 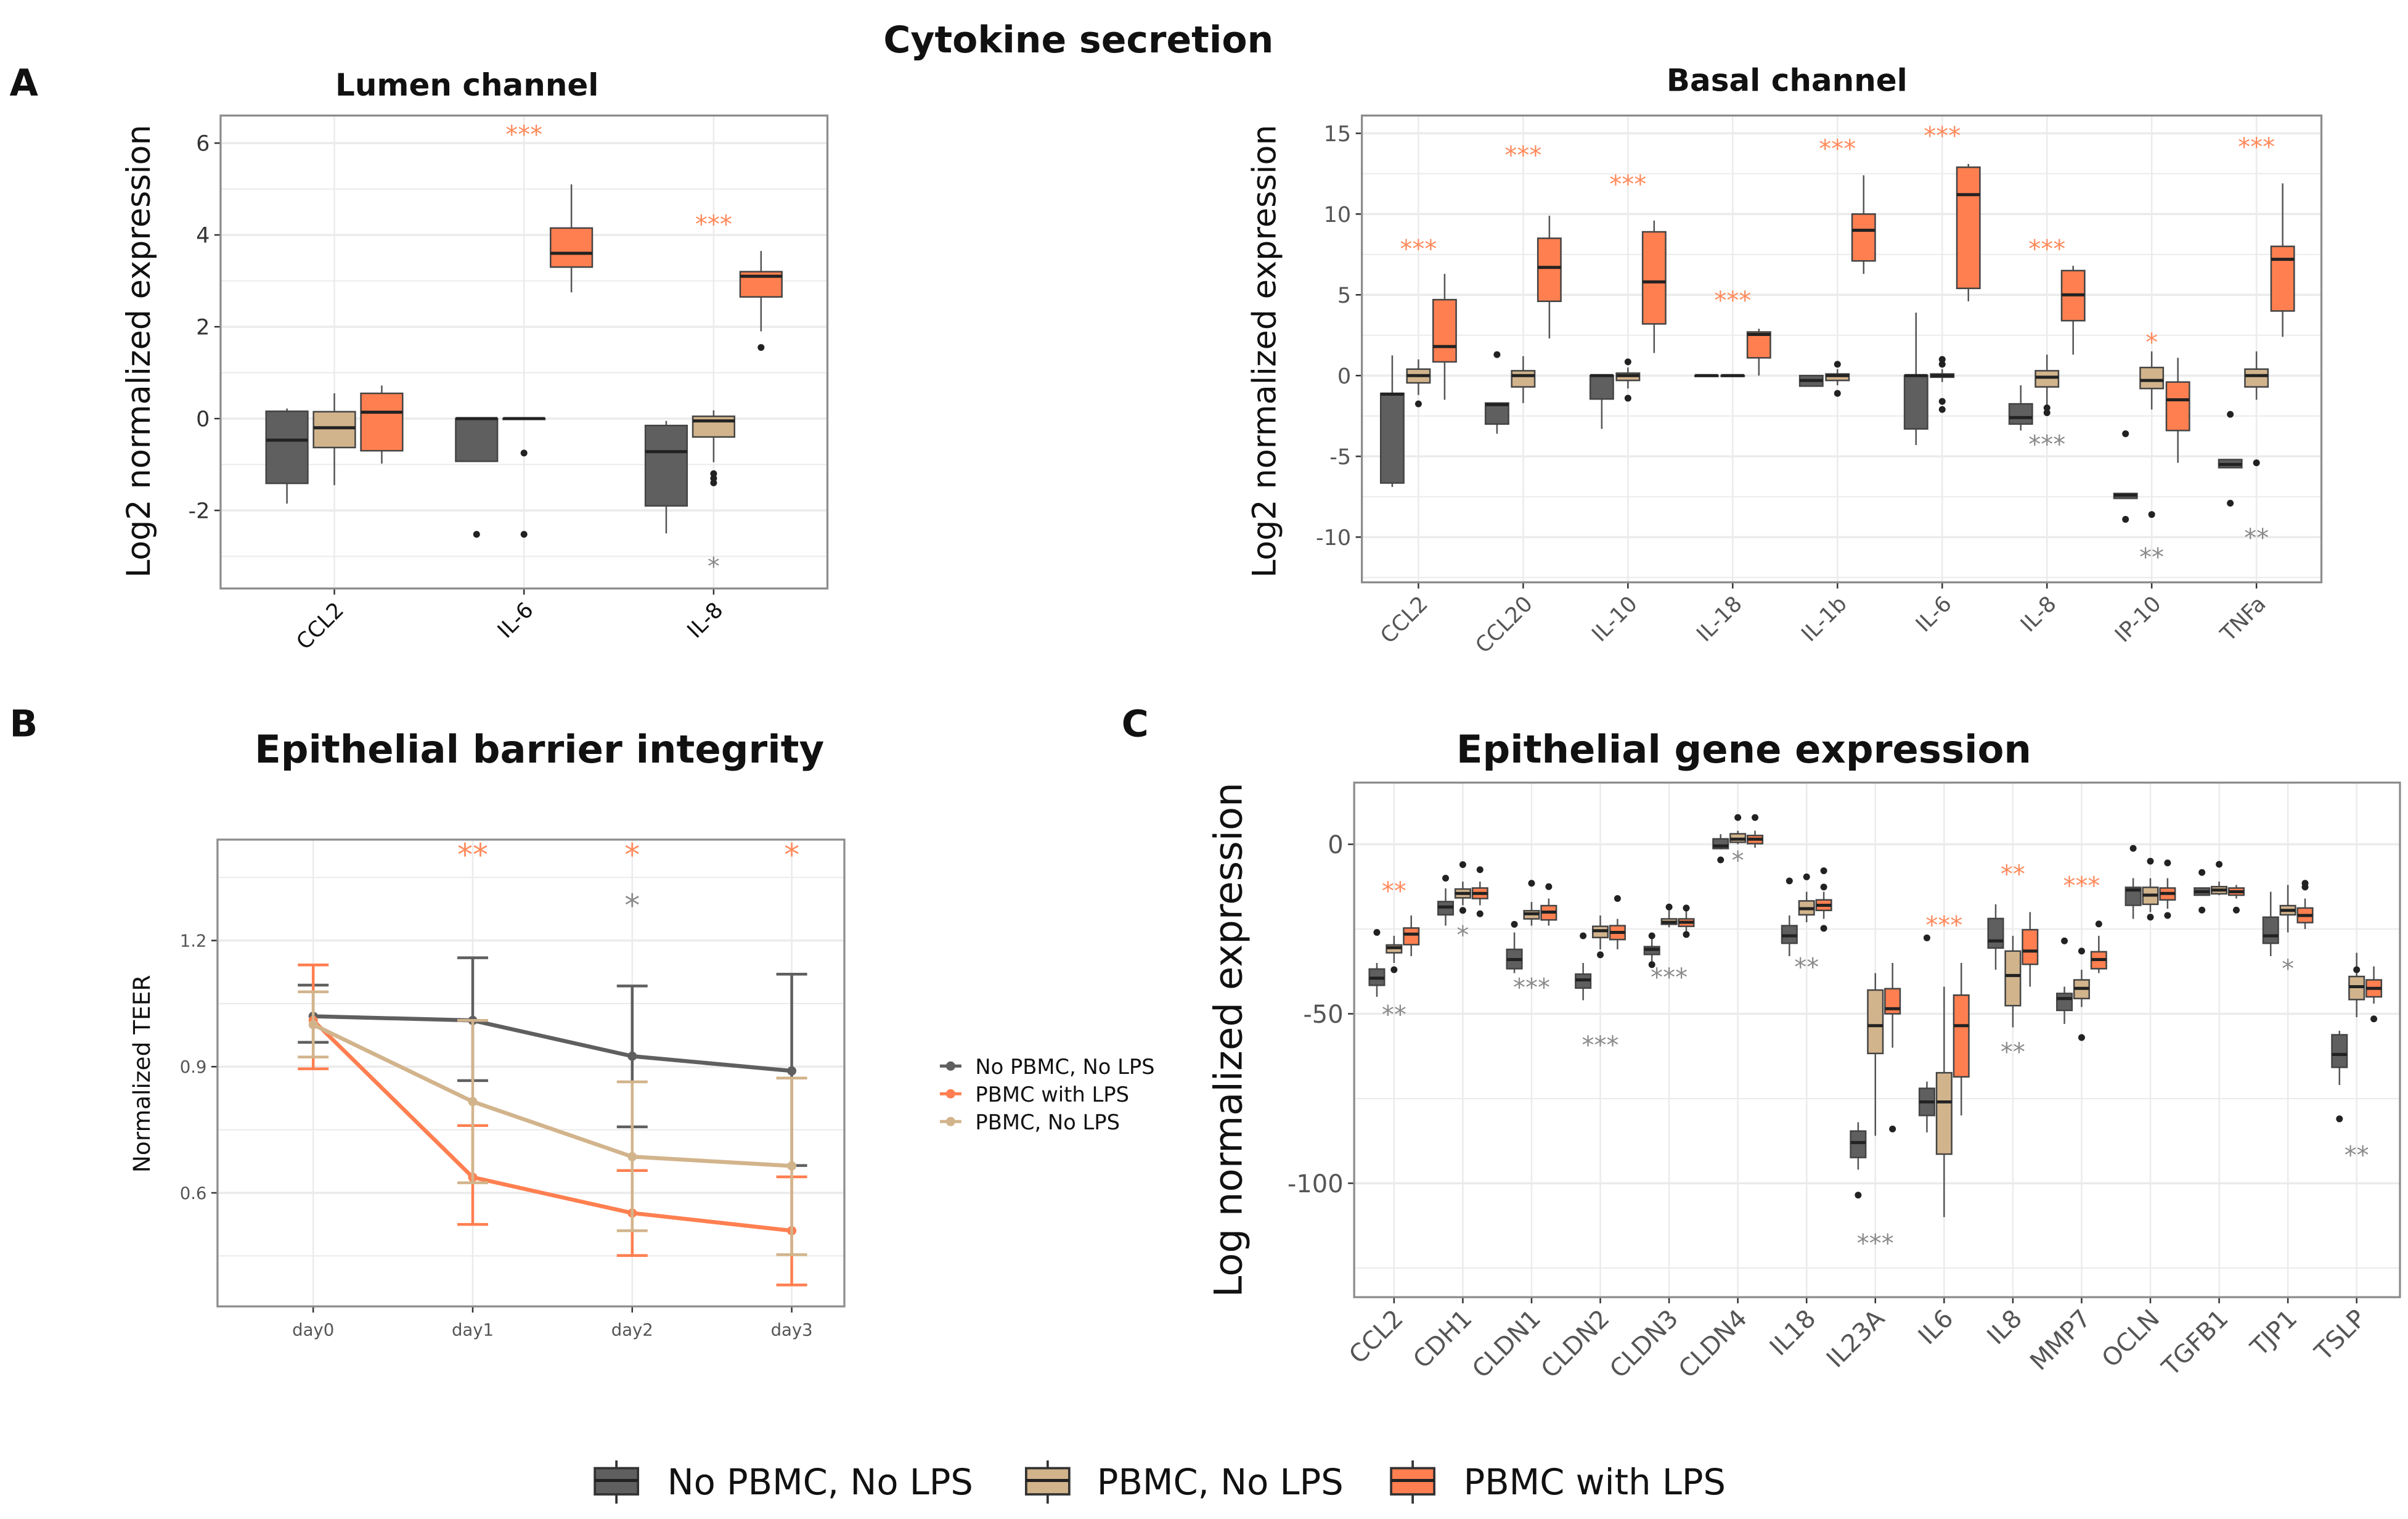 What do you see at coordinates (1340, 457) in the screenshot?
I see `y-tick-label: -5` at bounding box center [1340, 457].